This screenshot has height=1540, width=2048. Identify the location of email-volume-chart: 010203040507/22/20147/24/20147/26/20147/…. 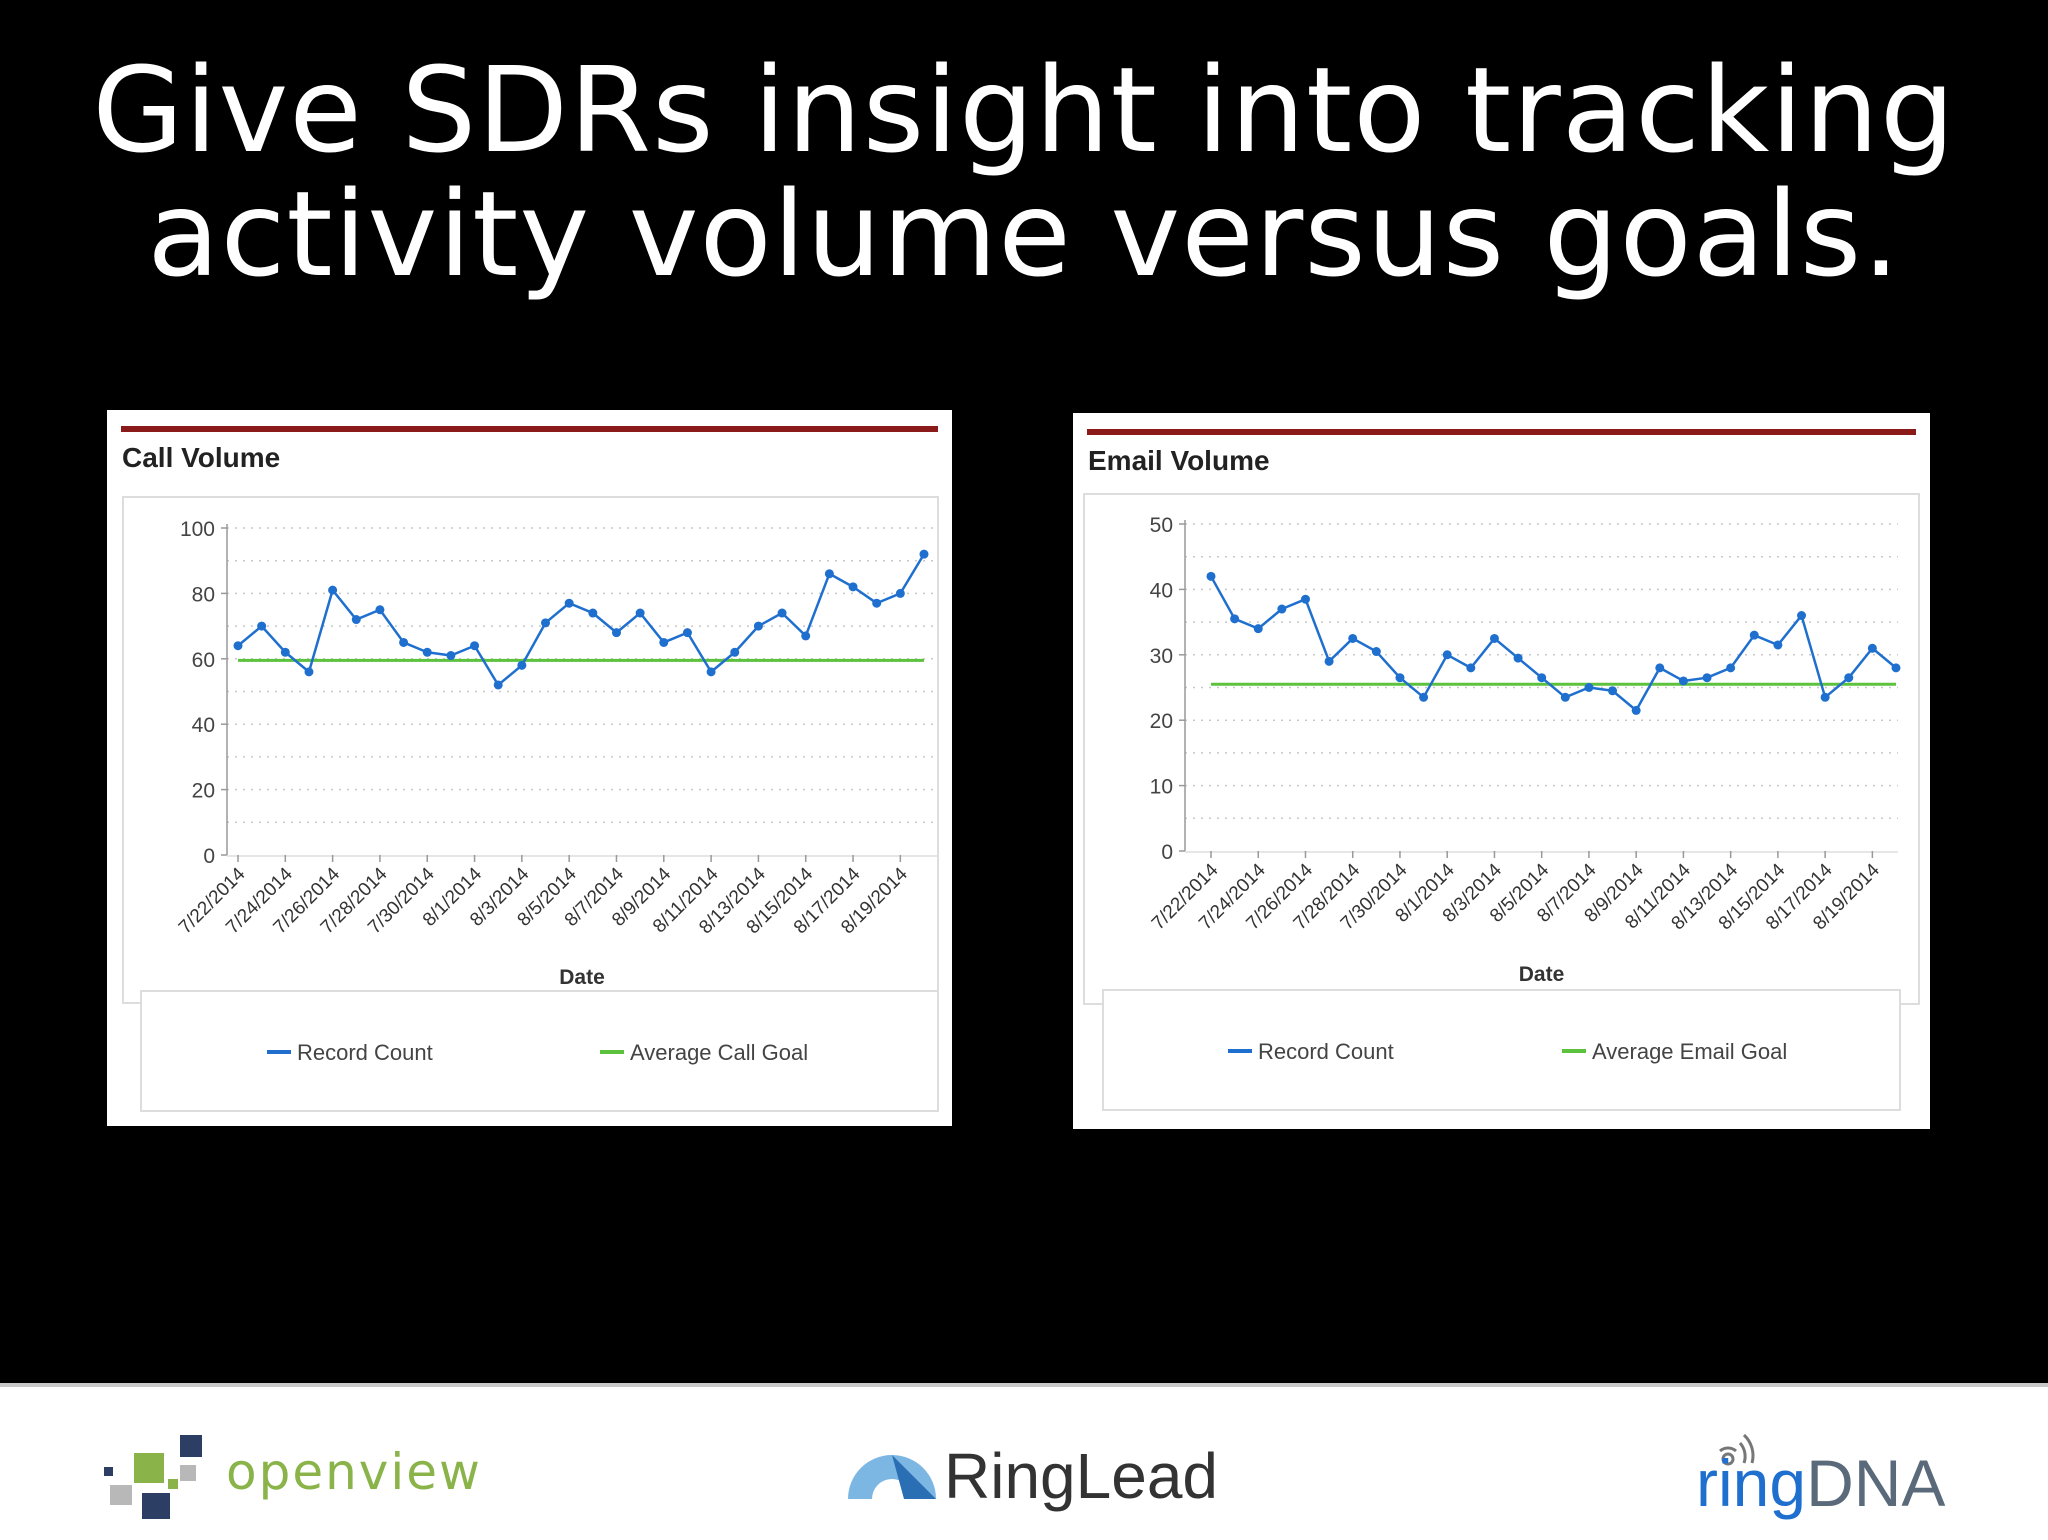
(1524, 750).